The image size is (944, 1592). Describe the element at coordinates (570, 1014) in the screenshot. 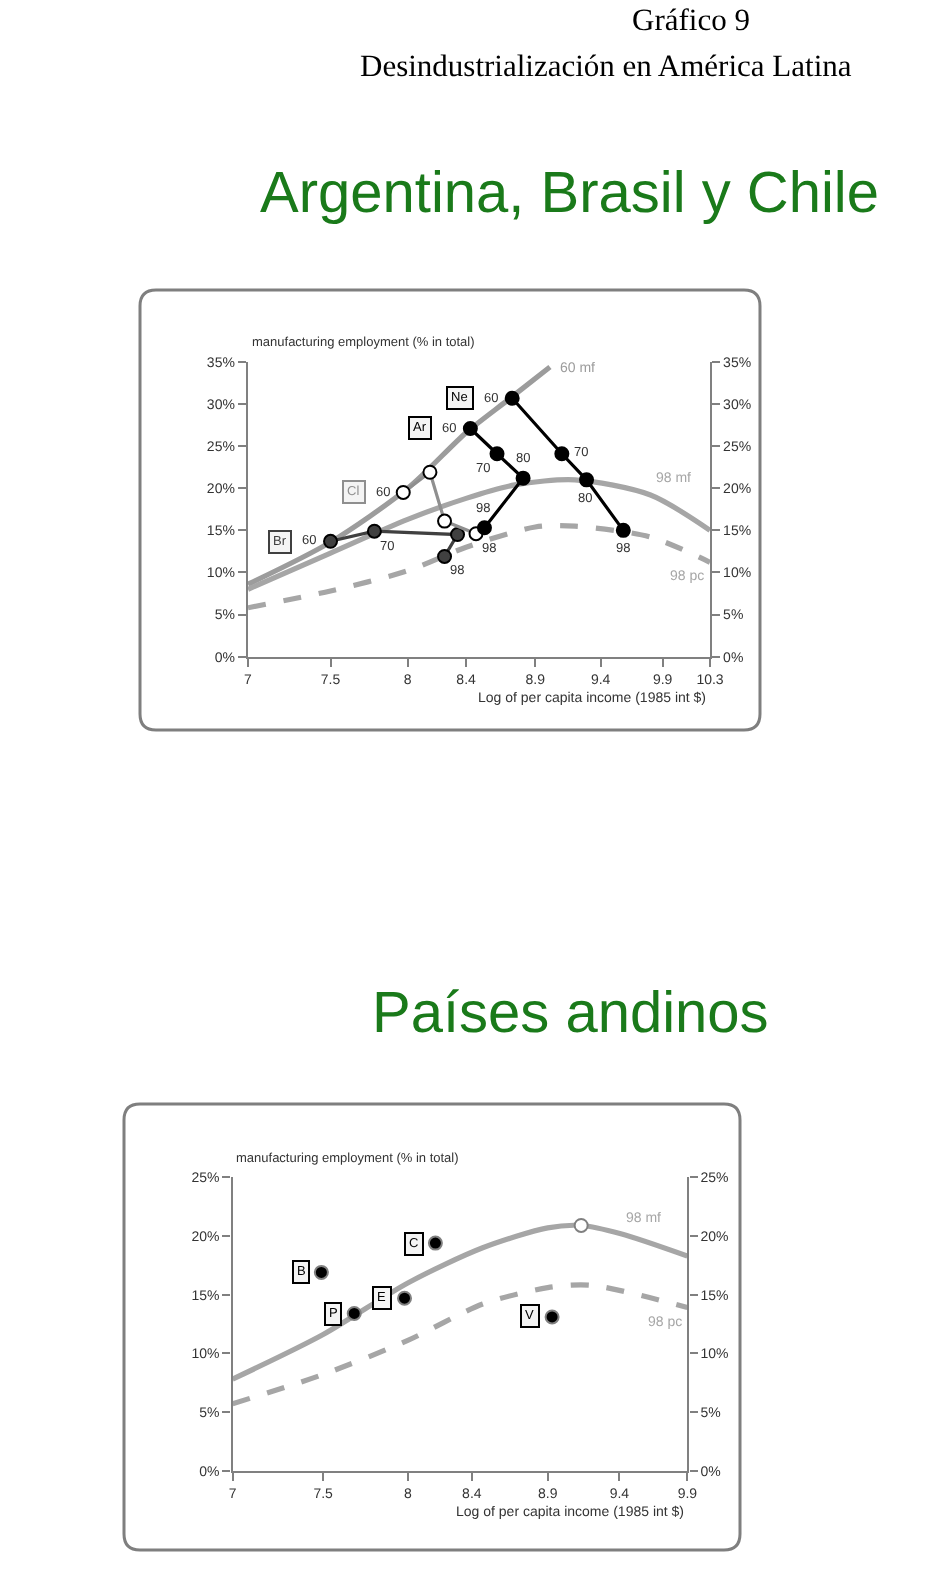

I see `chart-title: Países andinos` at that location.